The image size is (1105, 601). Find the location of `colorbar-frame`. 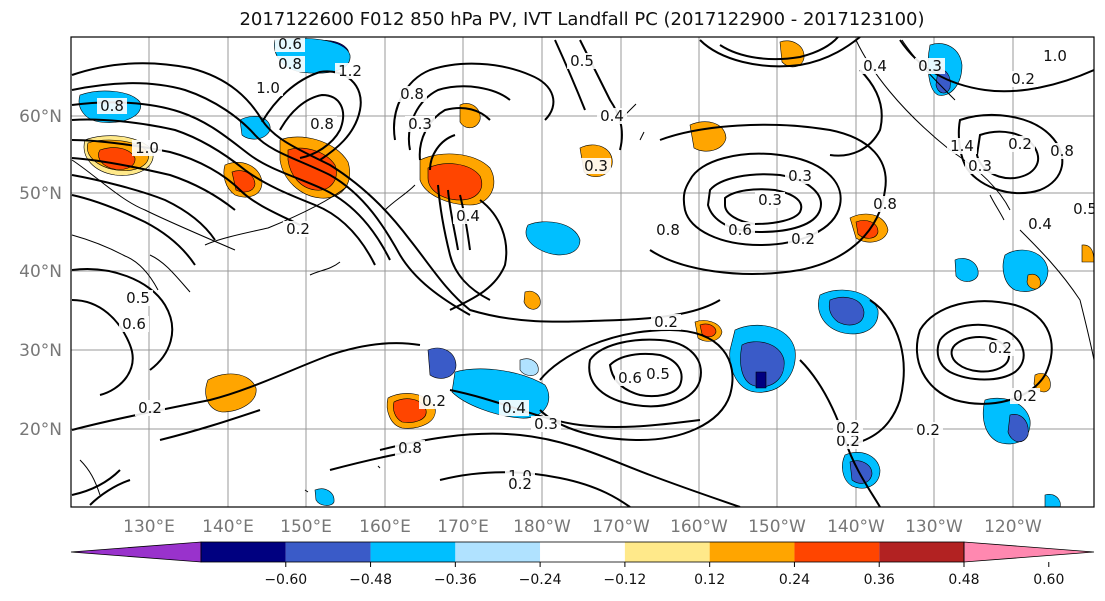

colorbar-frame is located at coordinates (582, 552).